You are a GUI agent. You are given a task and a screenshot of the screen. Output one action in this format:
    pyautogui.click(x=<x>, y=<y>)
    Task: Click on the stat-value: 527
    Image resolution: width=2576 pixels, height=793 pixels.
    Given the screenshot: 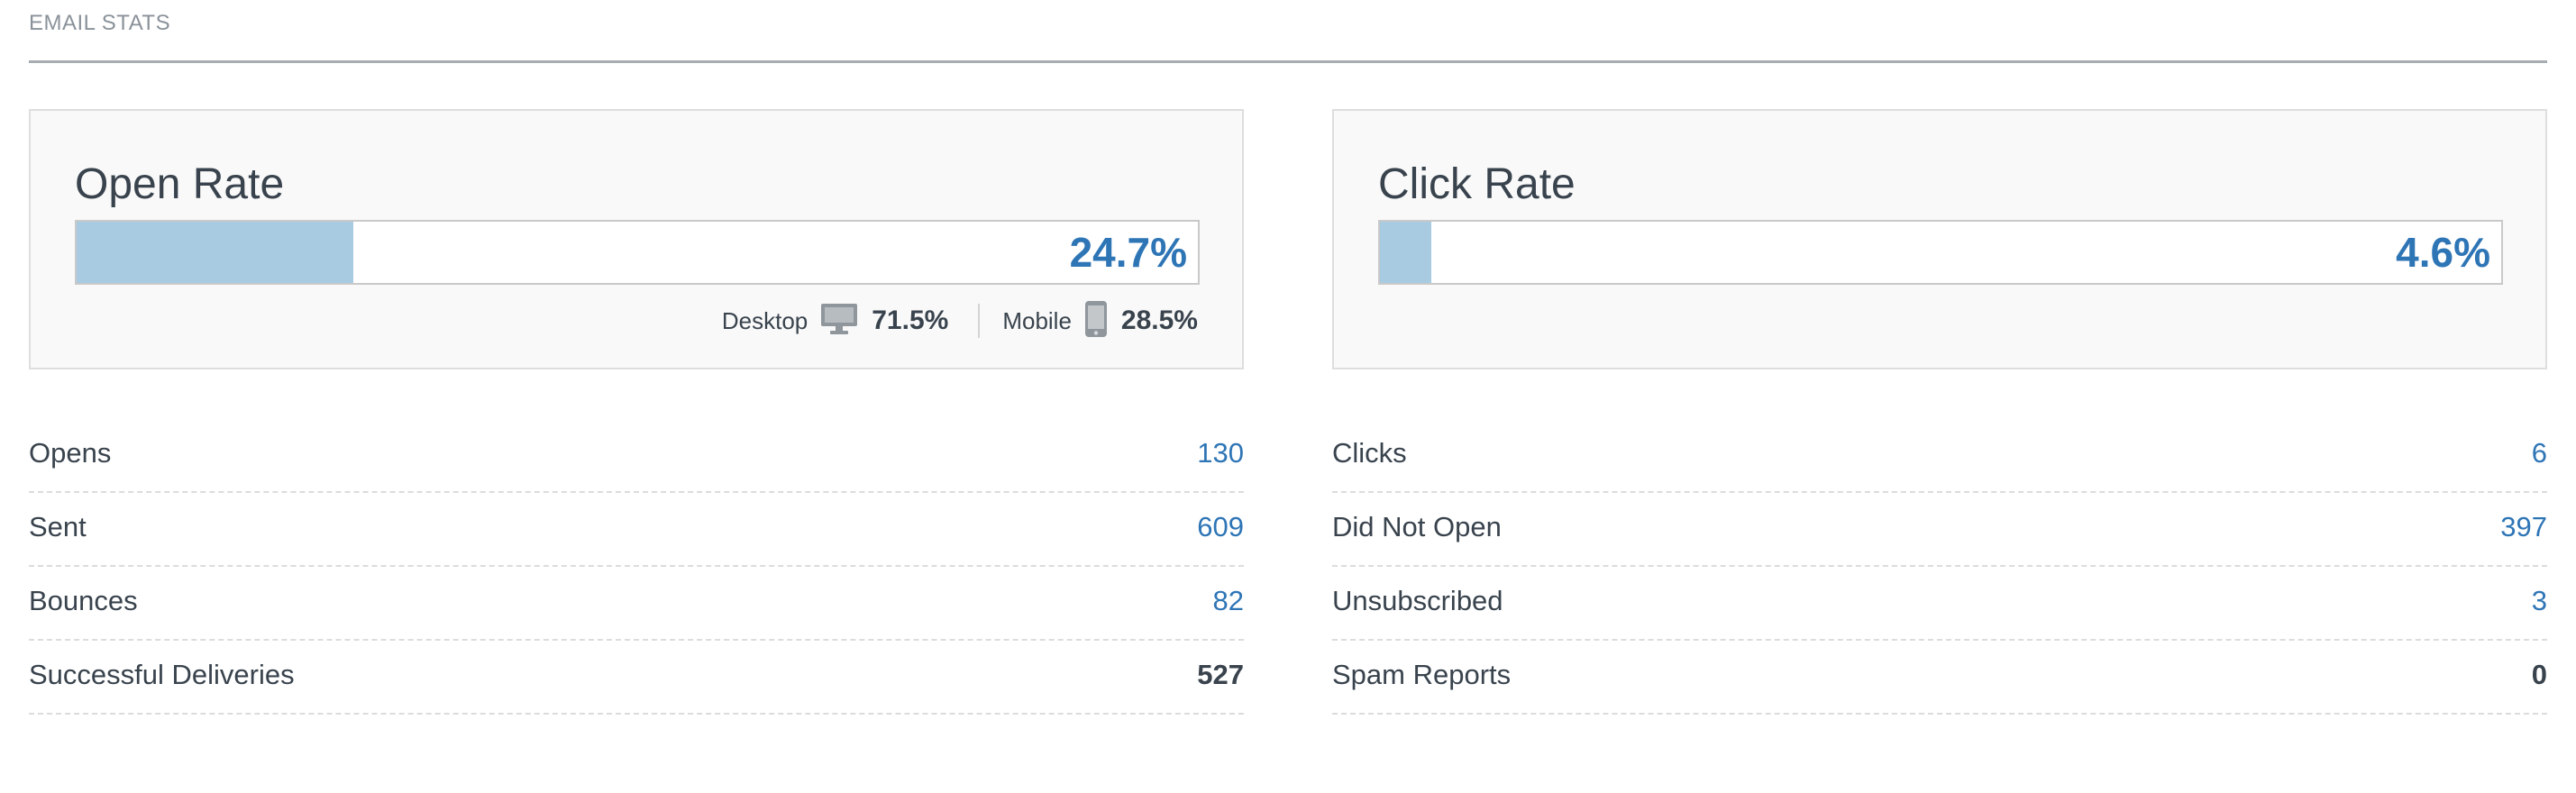 What is the action you would take?
    pyautogui.click(x=1220, y=674)
    